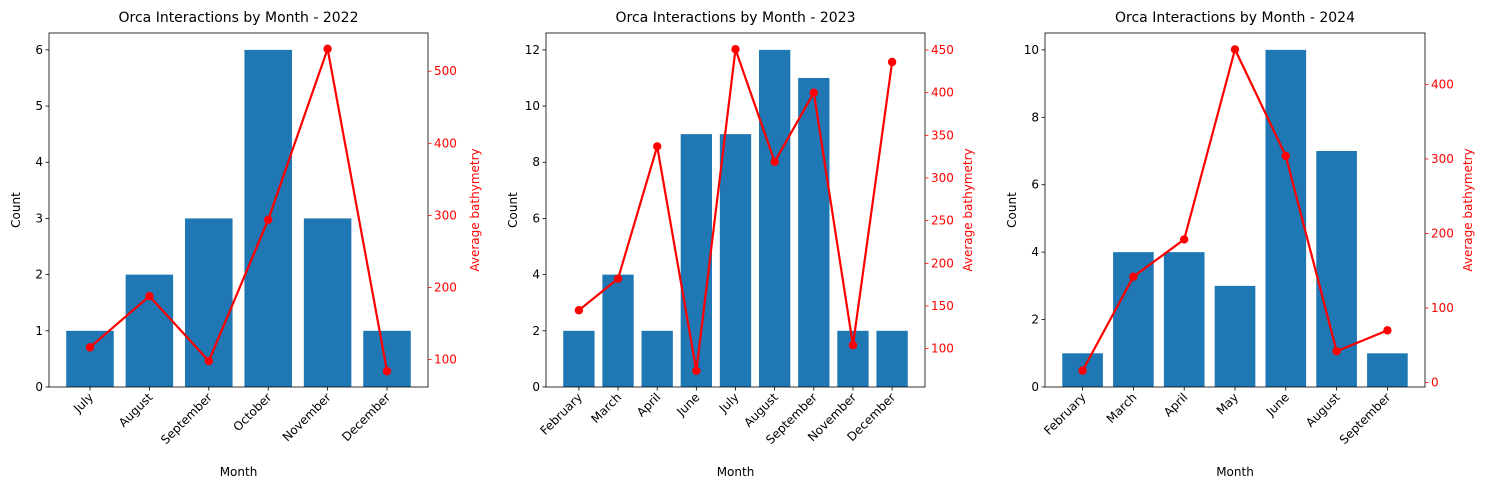 Image resolution: width=1489 pixels, height=490 pixels. Describe the element at coordinates (39, 218) in the screenshot. I see `y-tick-label: 3` at that location.